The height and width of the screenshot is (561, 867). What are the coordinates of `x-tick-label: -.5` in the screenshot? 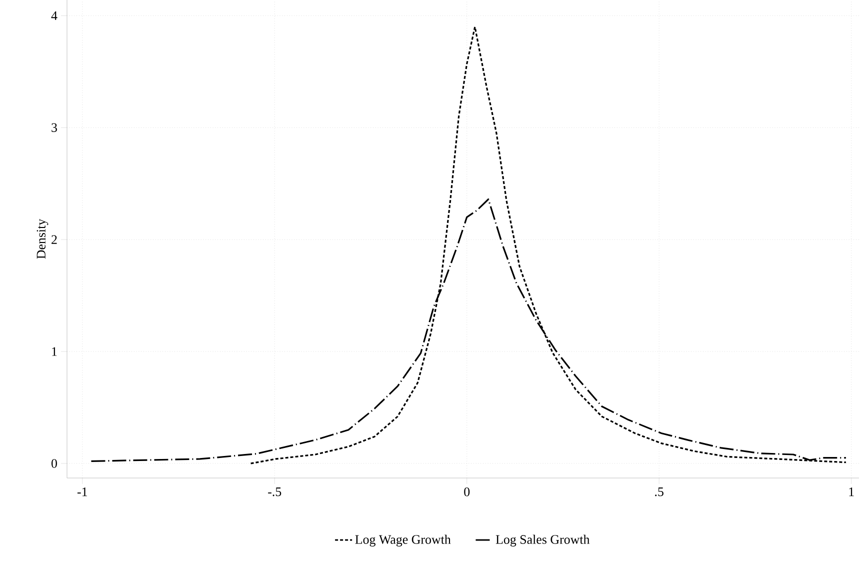 It's located at (275, 492).